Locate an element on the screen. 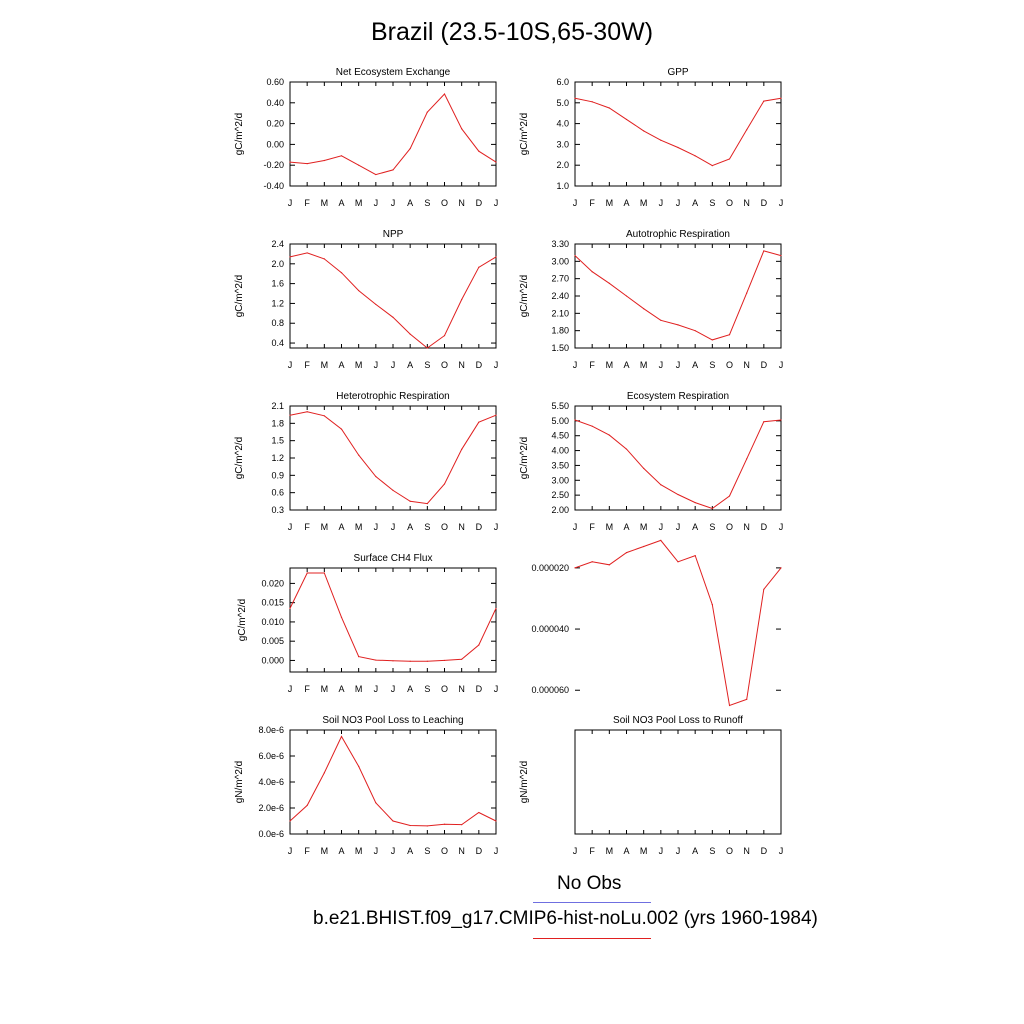  chart-title: Soil NO3 Pool Loss to Runoff is located at coordinates (678, 720).